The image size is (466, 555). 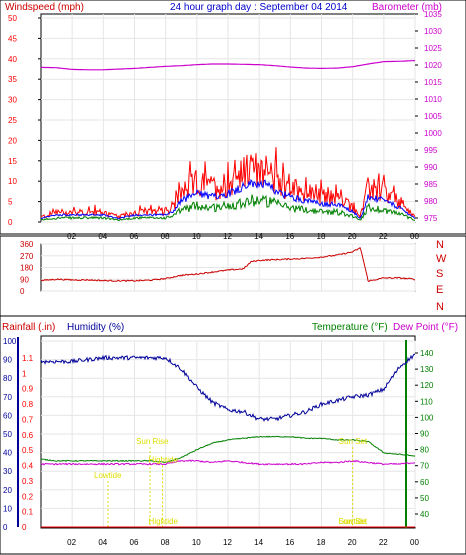 I want to click on direction-tick-label: 360, so click(x=27, y=244).